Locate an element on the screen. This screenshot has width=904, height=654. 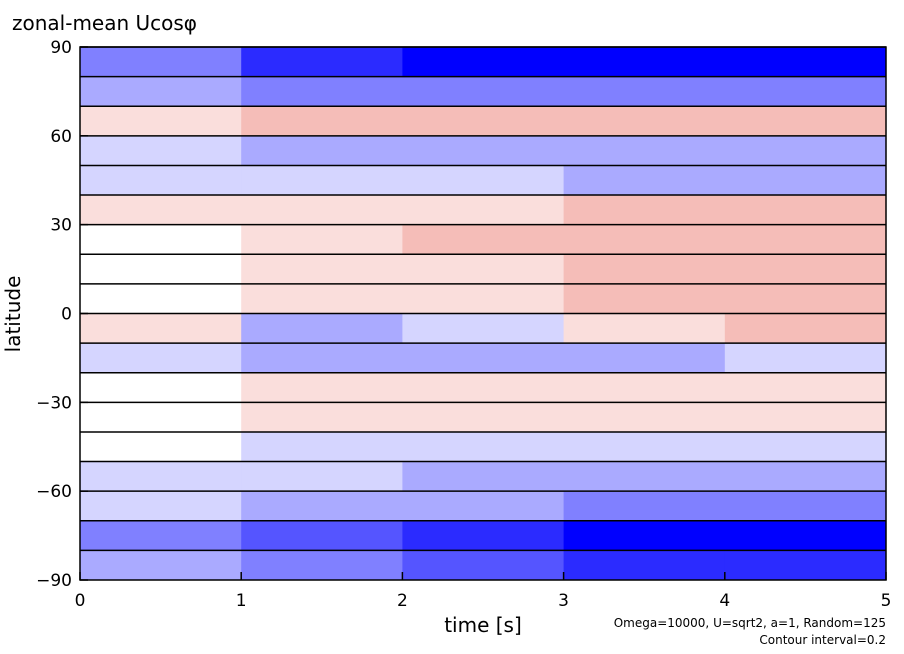
x-tick-label: 4 is located at coordinates (724, 601).